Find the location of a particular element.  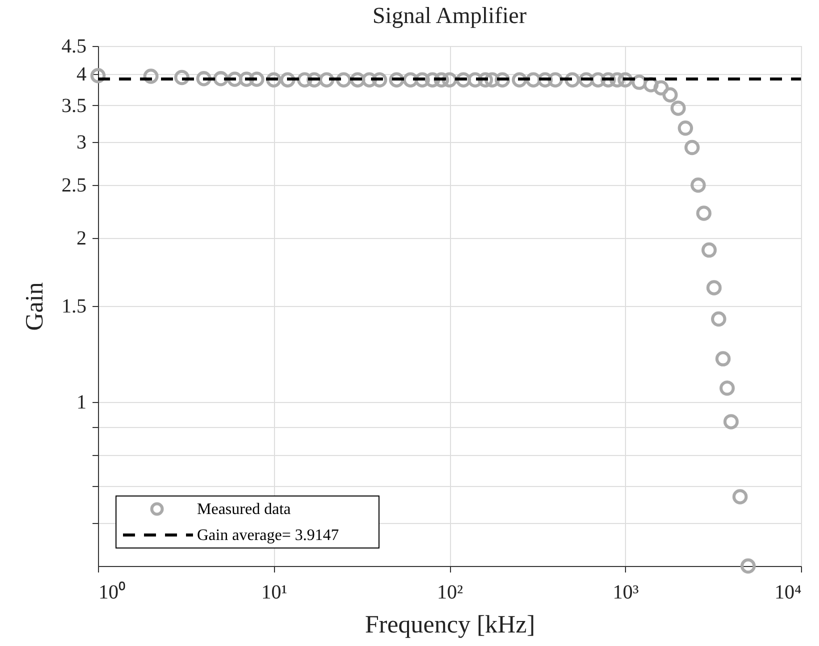

x-tick-label: 10¹ is located at coordinates (274, 593).